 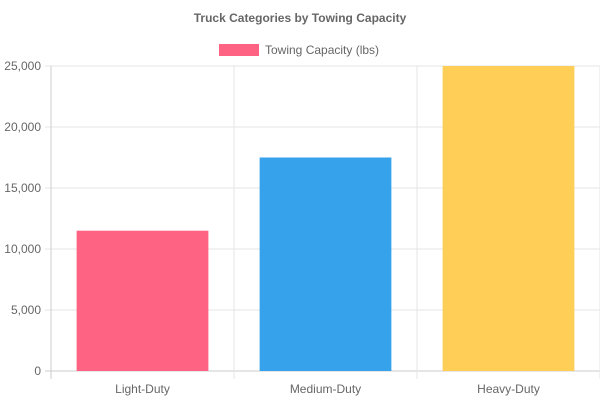 I want to click on y-tick-label: 5,000, so click(x=26, y=310).